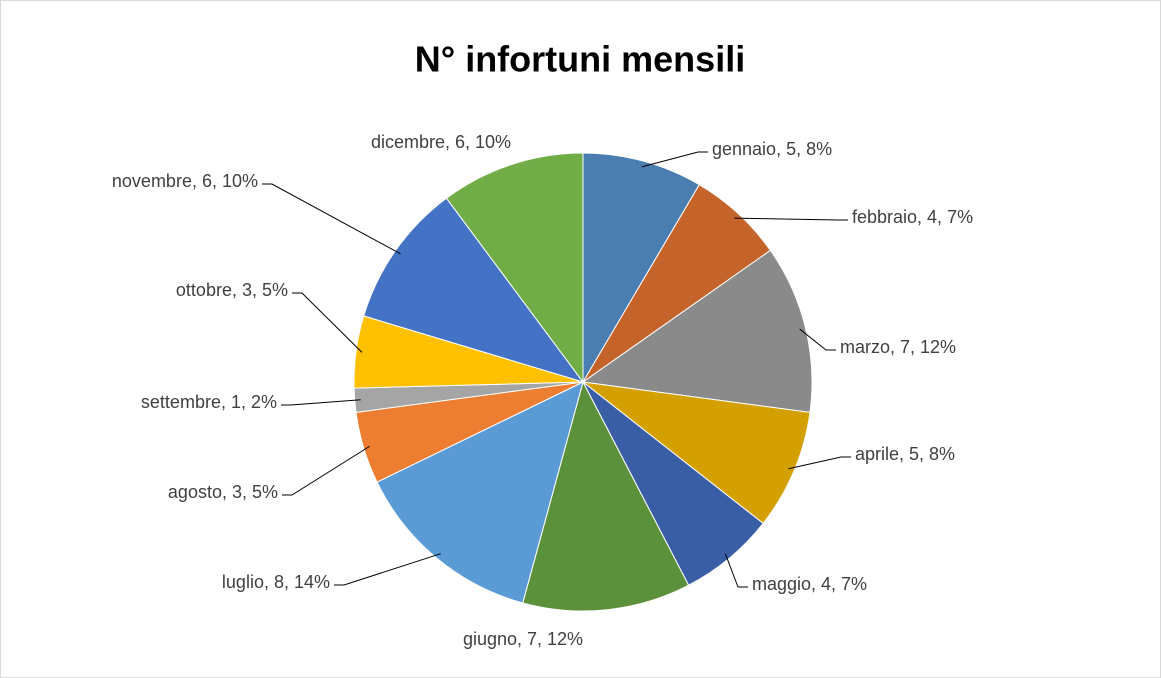  I want to click on pie-slice: marzo, so click(697, 331).